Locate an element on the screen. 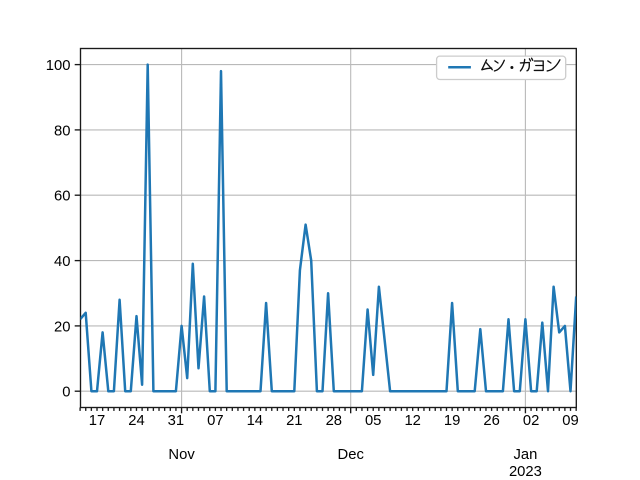 This screenshot has width=640, height=480. svg-text: 0 is located at coordinates (66, 393).